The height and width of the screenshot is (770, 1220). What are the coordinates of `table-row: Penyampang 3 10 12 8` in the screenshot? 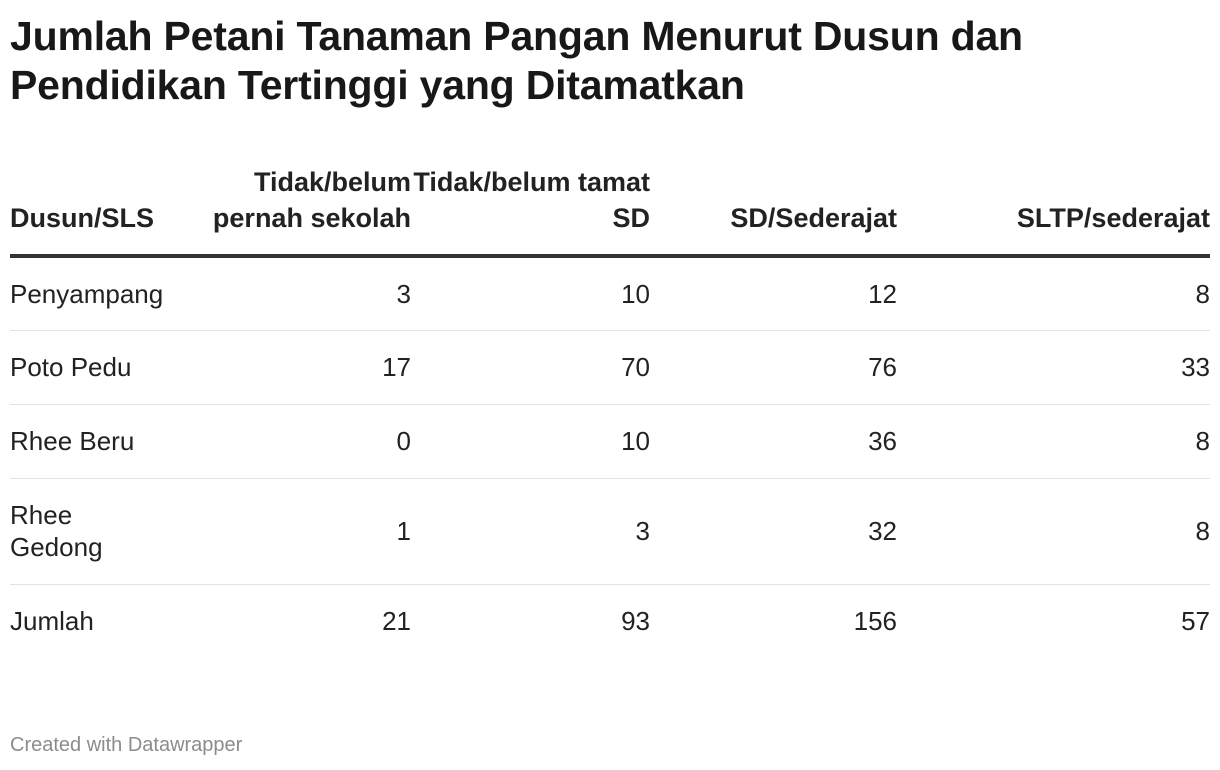 It's located at (610, 293).